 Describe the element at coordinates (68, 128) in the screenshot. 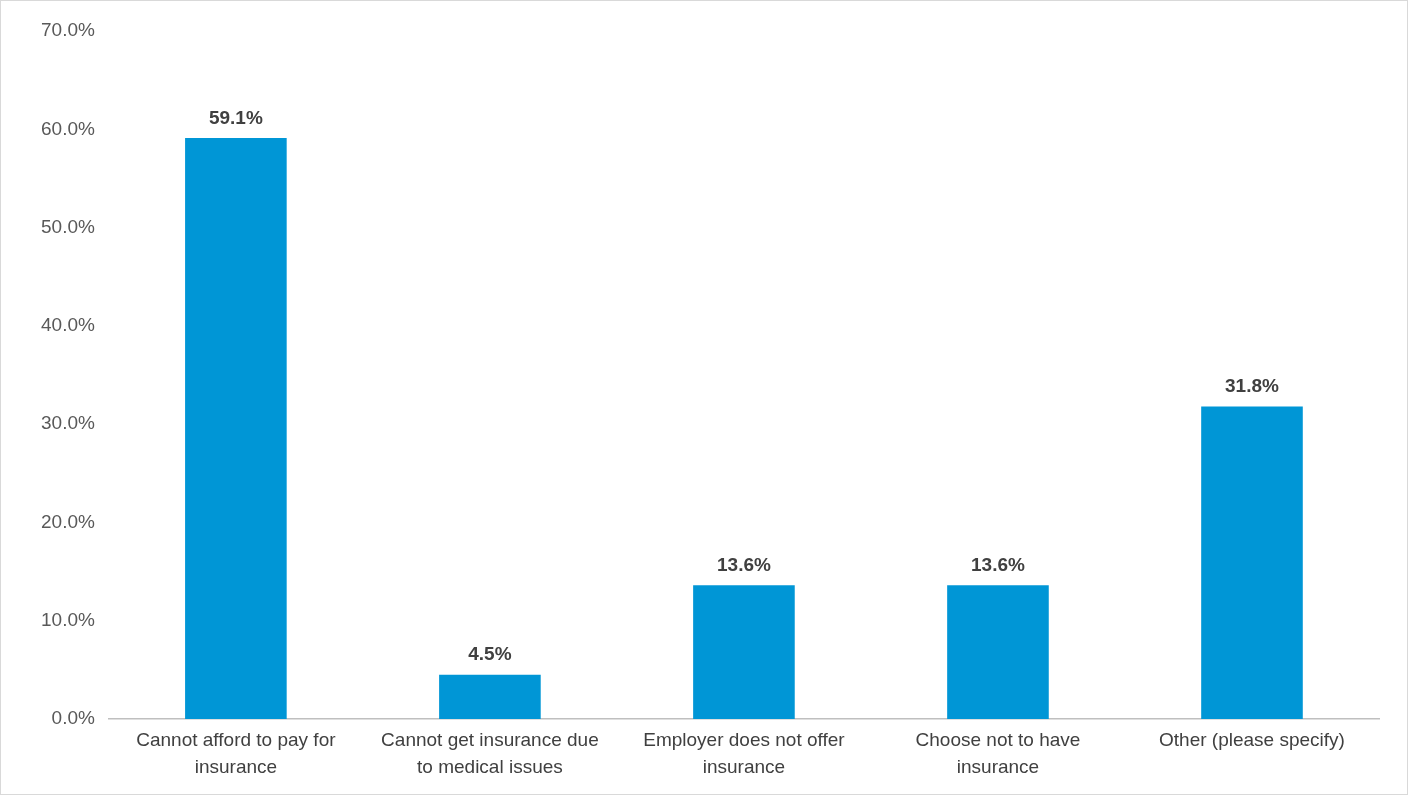

I see `y-tick-label: 60.0%` at that location.